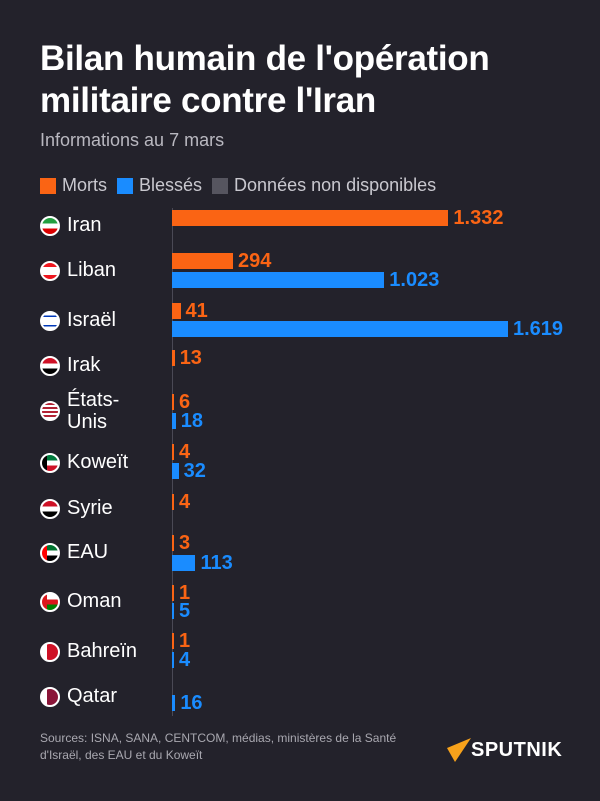 This screenshot has height=801, width=600. I want to click on logo-text: SPUTNIK, so click(517, 749).